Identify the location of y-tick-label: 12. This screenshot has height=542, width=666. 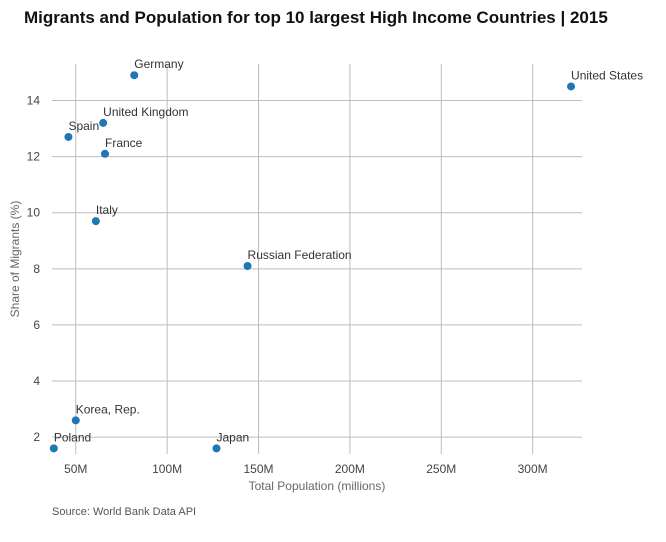
(34, 157).